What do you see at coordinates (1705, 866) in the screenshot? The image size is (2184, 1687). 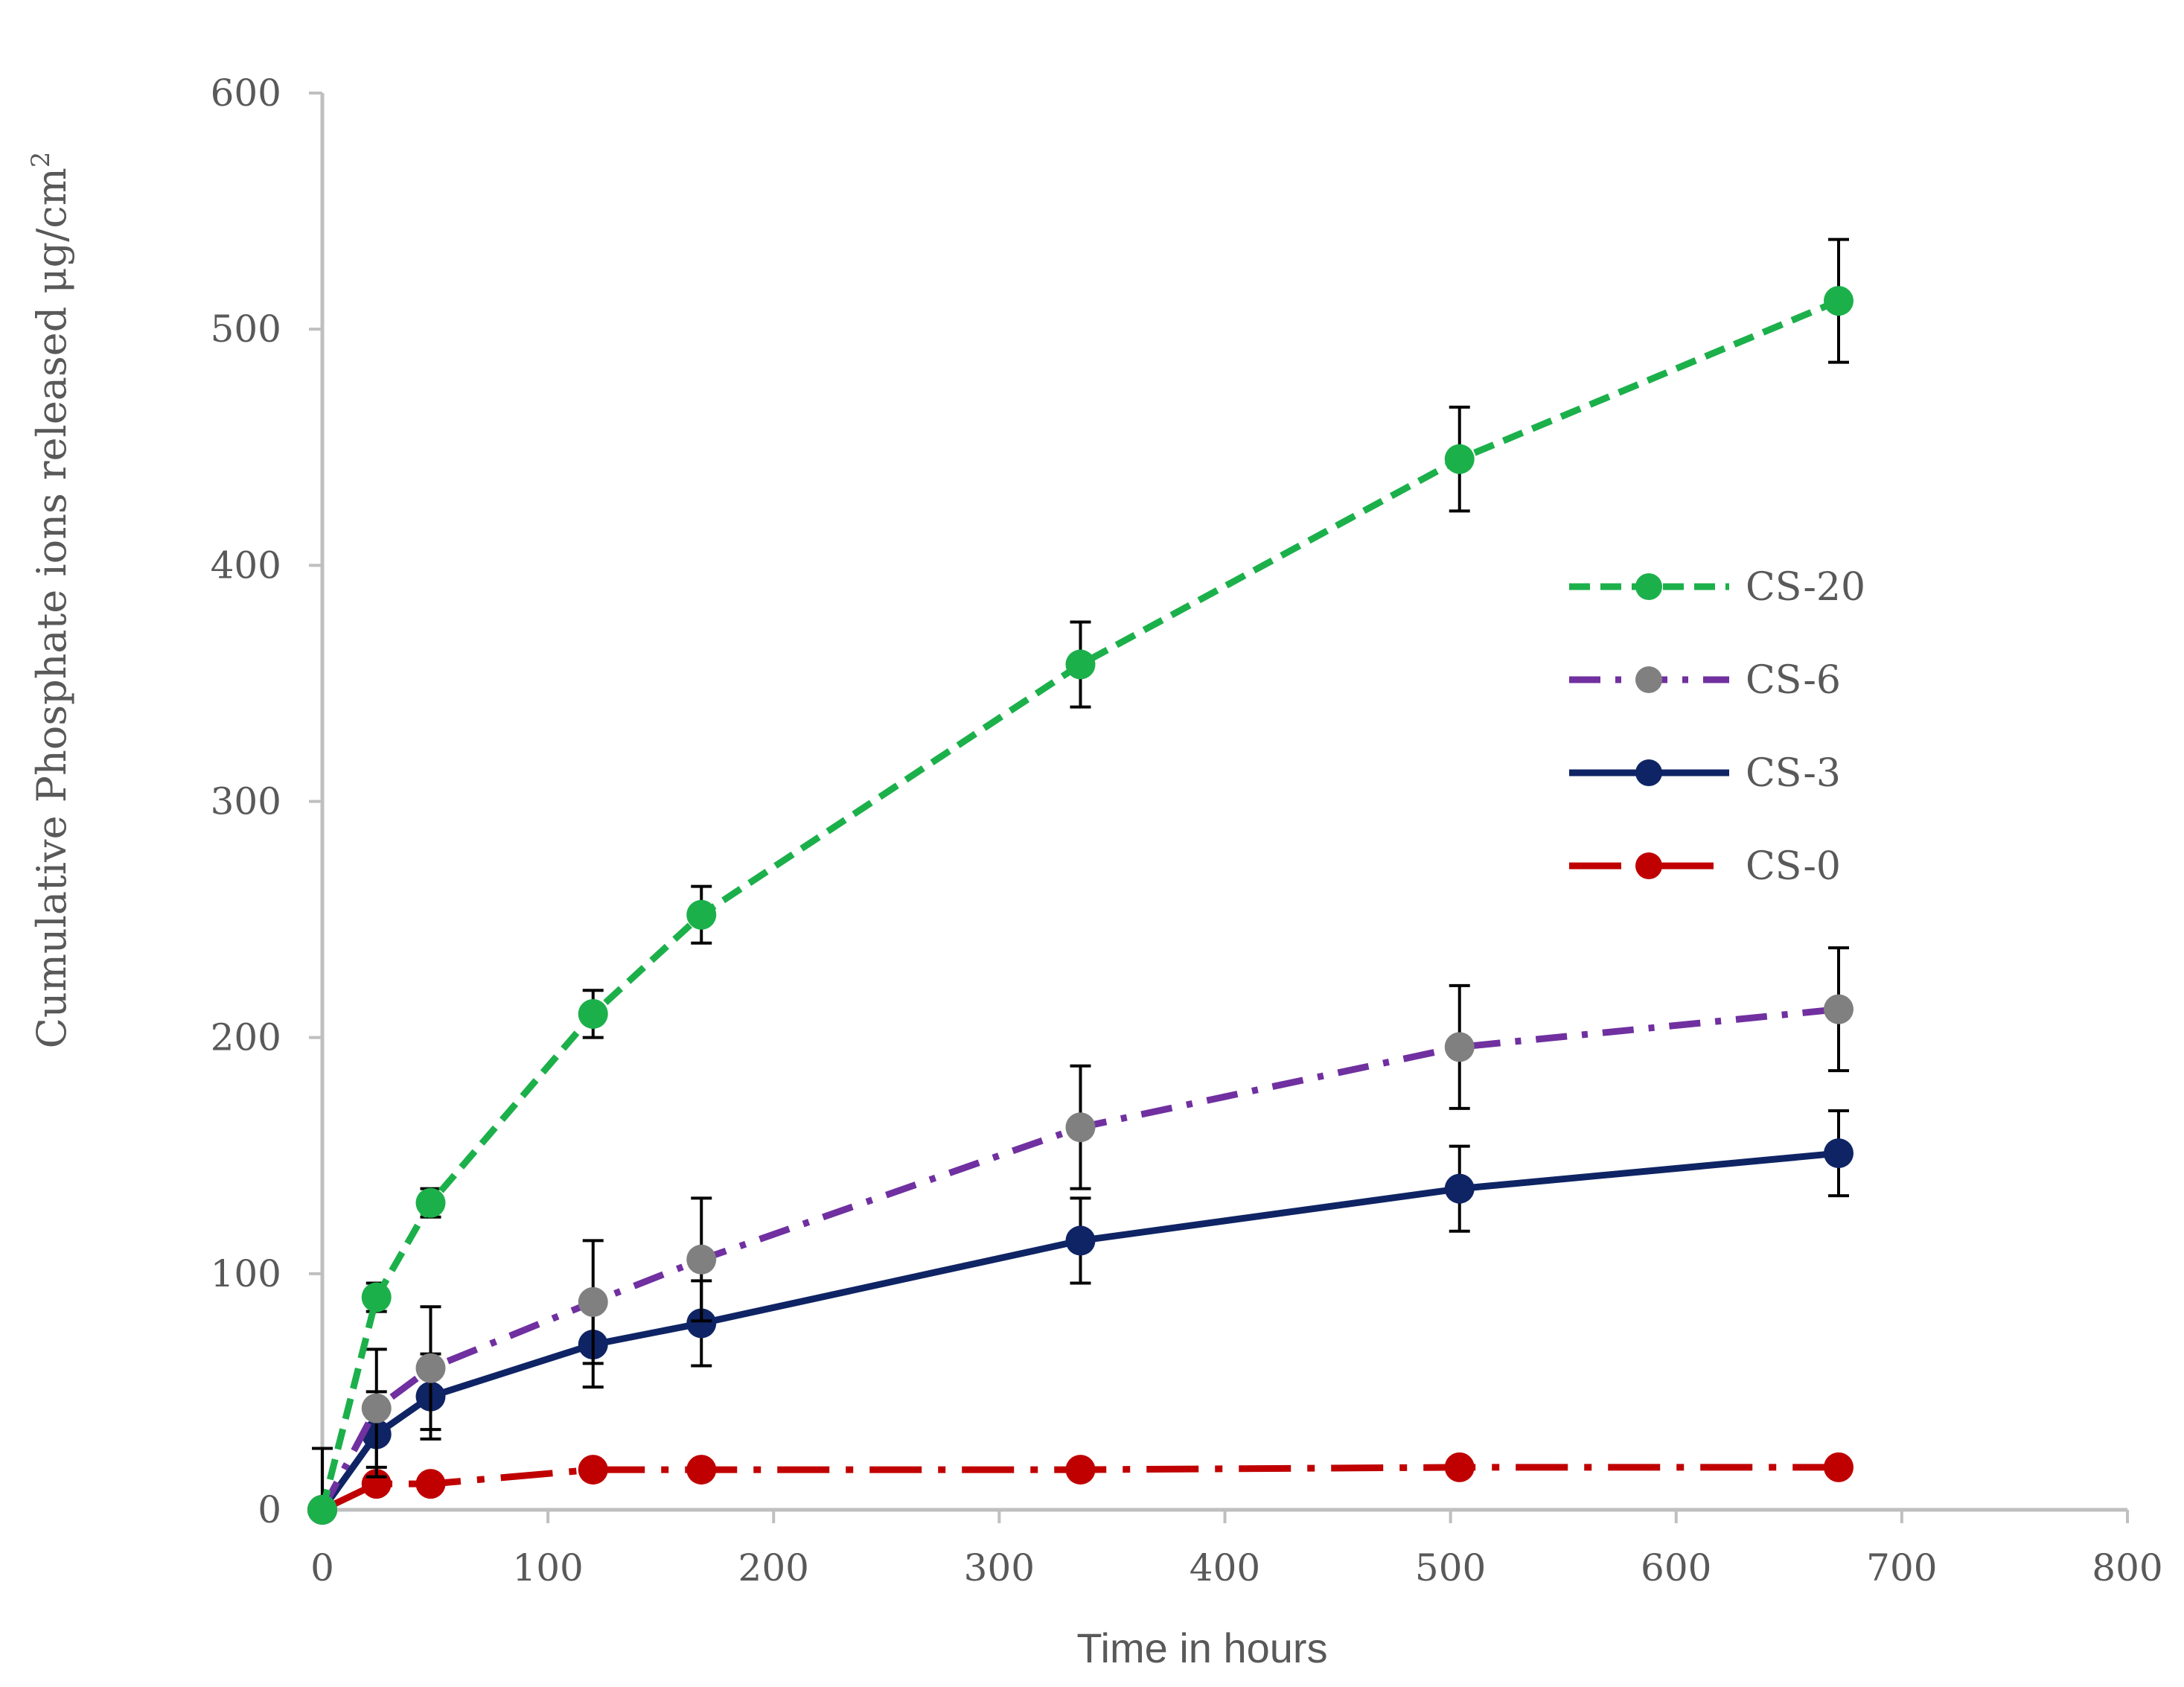 I see `legend-item-cs-0: CS-0` at bounding box center [1705, 866].